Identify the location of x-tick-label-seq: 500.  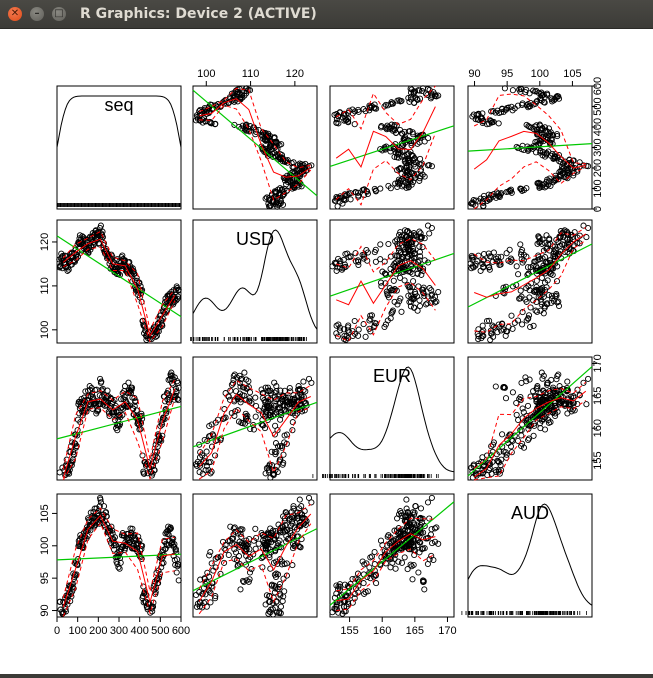
(160, 631).